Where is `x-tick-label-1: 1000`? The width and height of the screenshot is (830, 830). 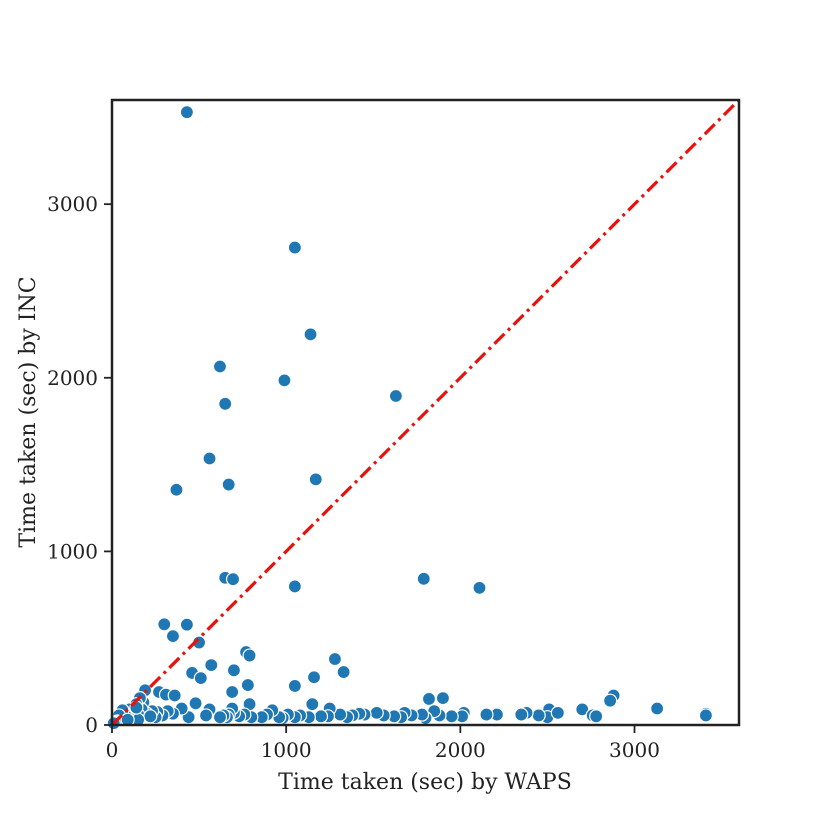
x-tick-label-1: 1000 is located at coordinates (286, 750).